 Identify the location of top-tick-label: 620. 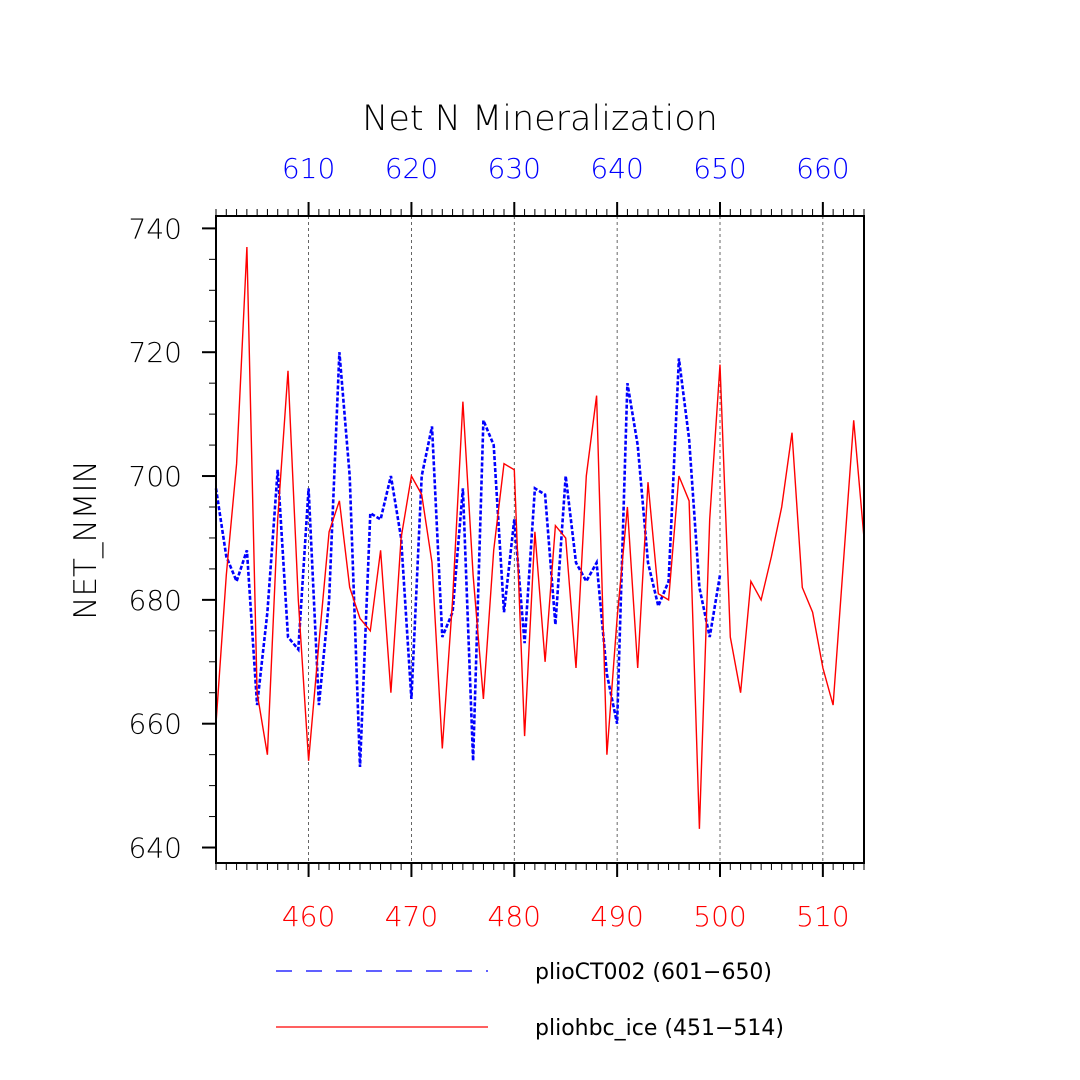
(411, 168).